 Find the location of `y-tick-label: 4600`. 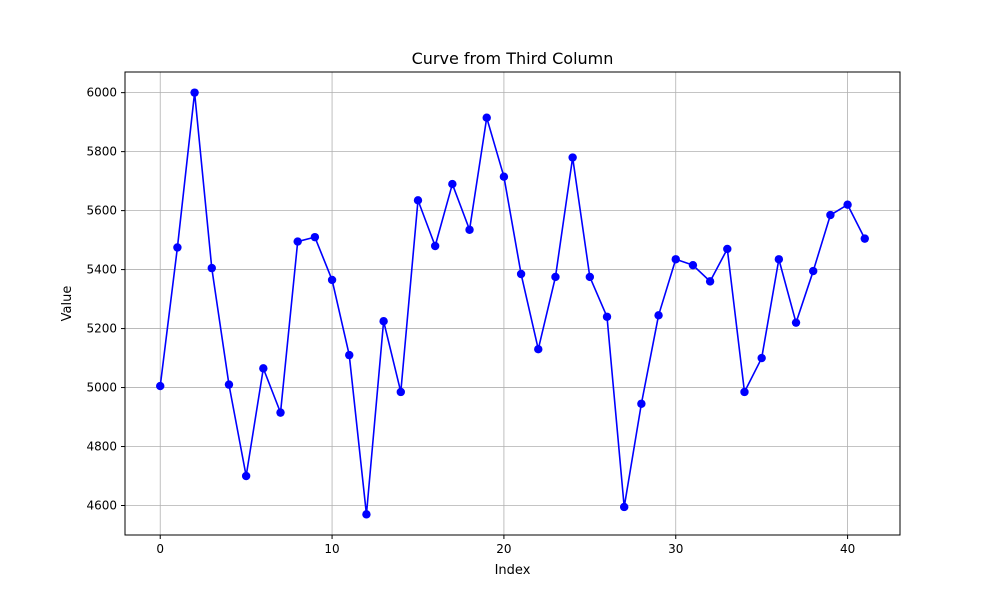

y-tick-label: 4600 is located at coordinates (101, 506).